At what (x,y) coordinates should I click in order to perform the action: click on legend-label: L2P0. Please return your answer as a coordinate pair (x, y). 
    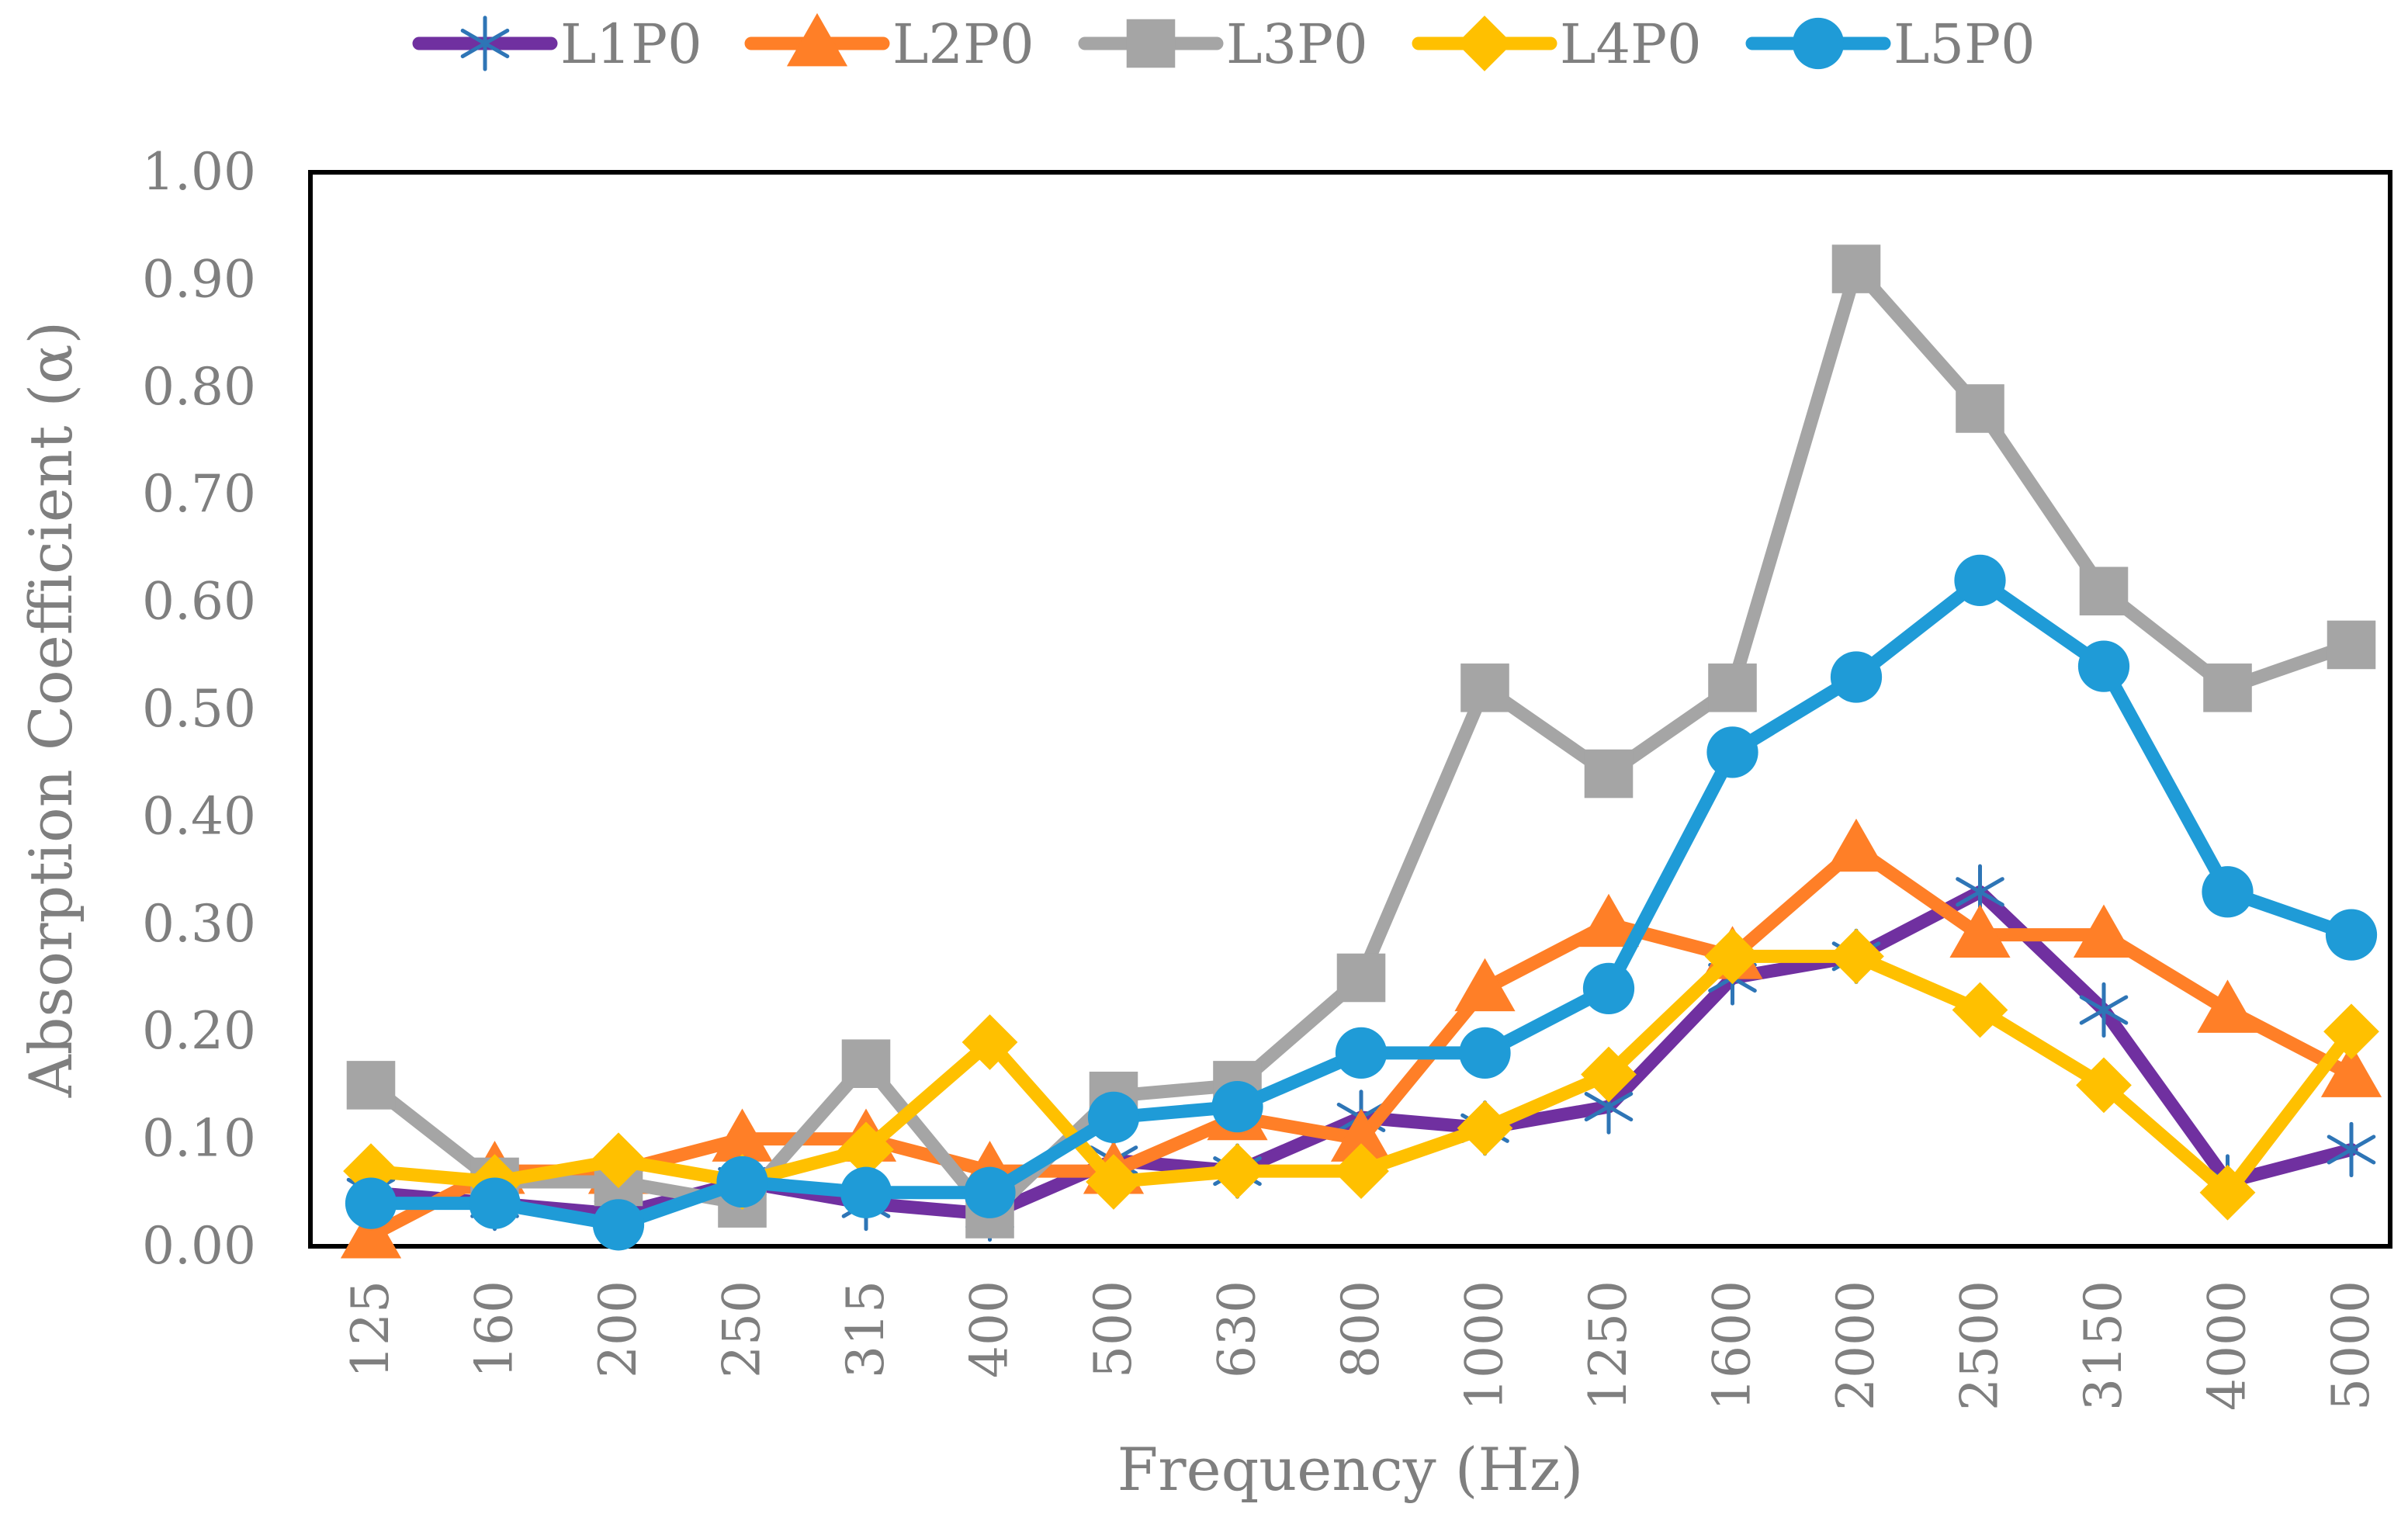
    Looking at the image, I should click on (963, 44).